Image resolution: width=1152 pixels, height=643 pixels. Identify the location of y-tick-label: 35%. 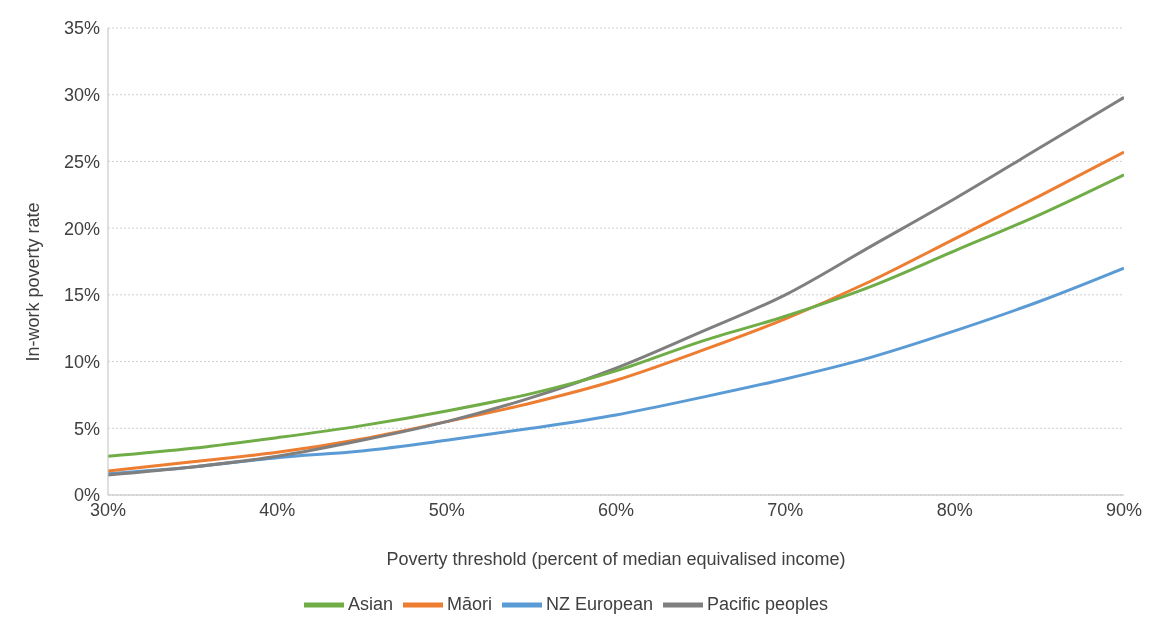
(81, 28).